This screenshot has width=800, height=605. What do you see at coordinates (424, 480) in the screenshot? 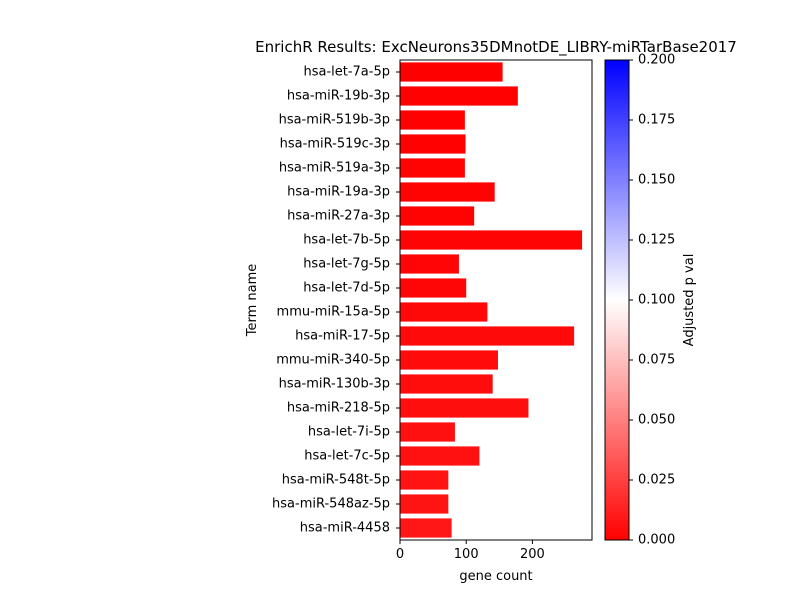
I see `bar-hsa-mir-548t-5p` at bounding box center [424, 480].